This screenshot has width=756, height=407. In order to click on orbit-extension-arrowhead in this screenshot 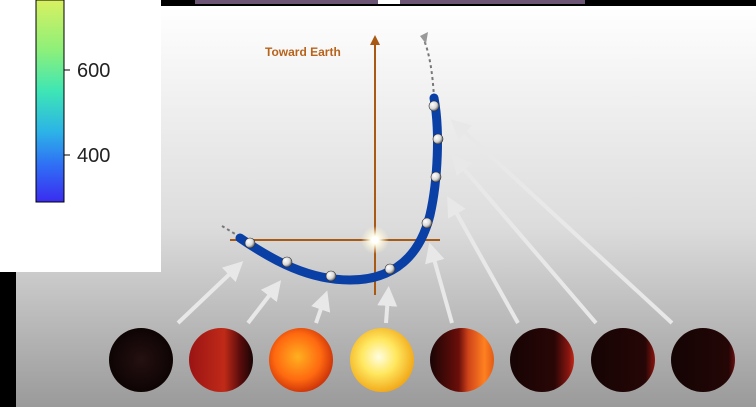, I will do `click(424, 38)`.